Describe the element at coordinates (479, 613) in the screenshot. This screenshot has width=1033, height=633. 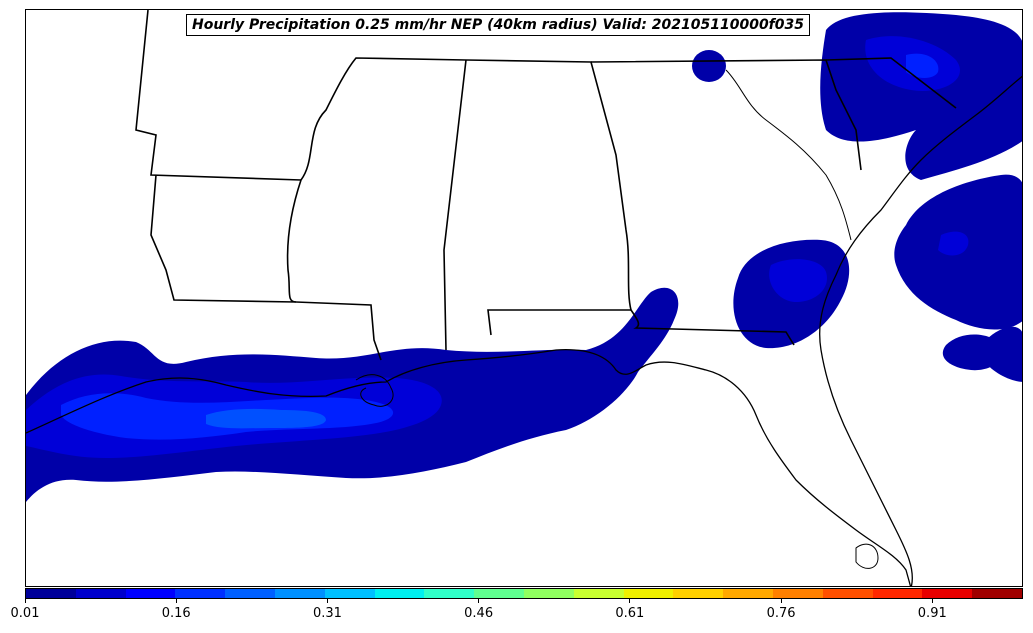
I see `colorbar-tick-label: 0.46` at that location.